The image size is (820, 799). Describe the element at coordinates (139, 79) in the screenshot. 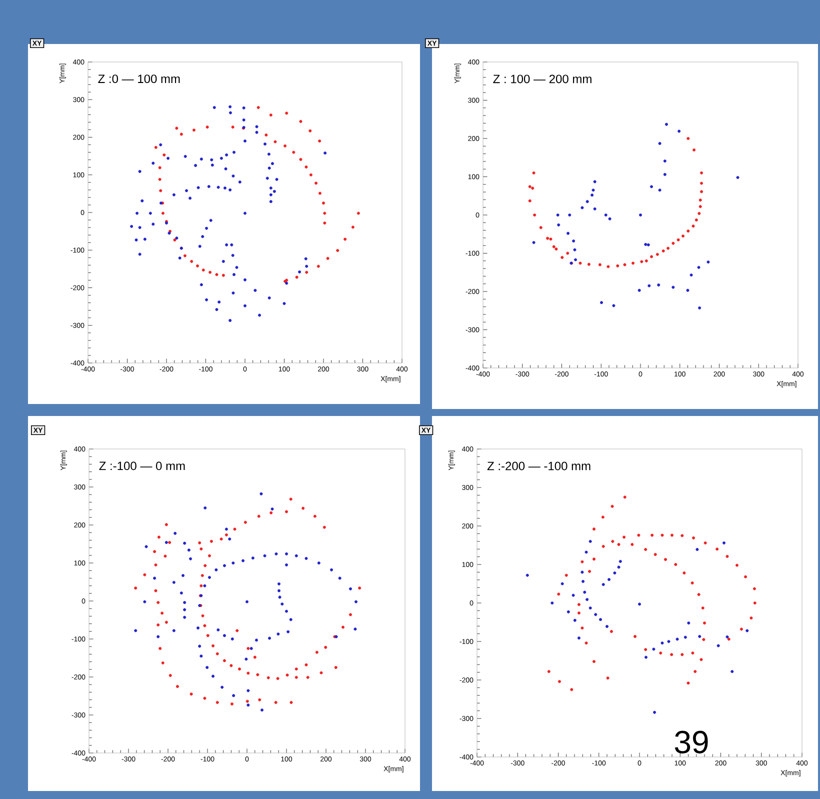

I see `text: Z :0 — 100 mm` at that location.